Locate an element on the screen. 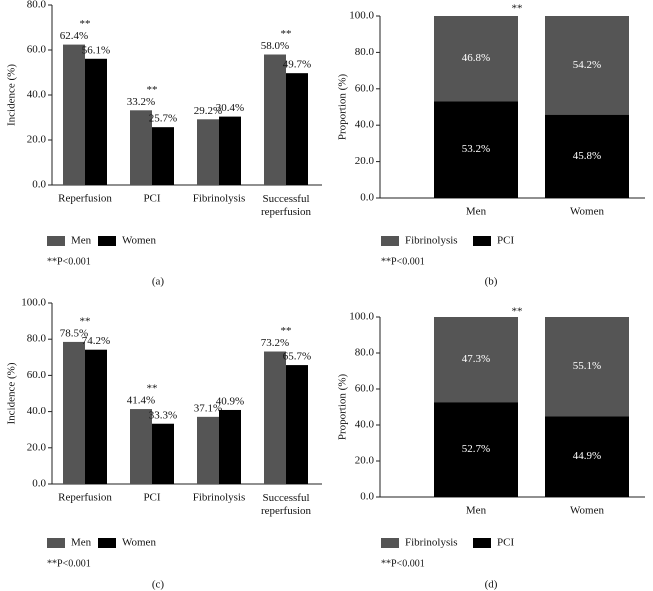  value-label: 30.4% is located at coordinates (230, 108).